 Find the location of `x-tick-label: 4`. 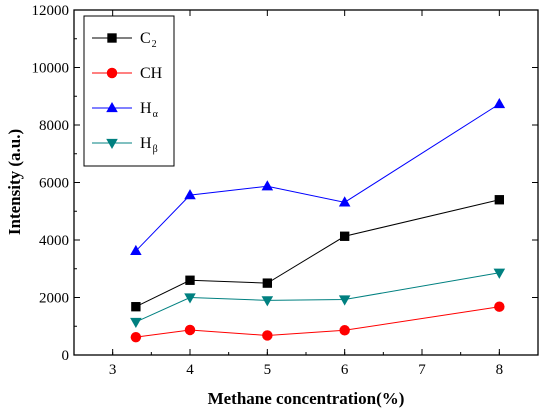

x-tick-label: 4 is located at coordinates (190, 370).